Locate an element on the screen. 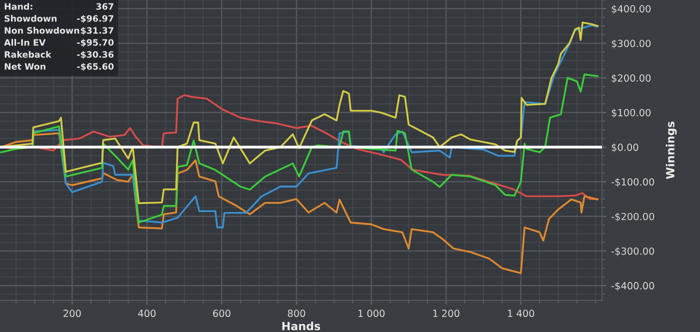 This screenshot has height=332, width=700. y-tick-label: $100.00 is located at coordinates (631, 113).